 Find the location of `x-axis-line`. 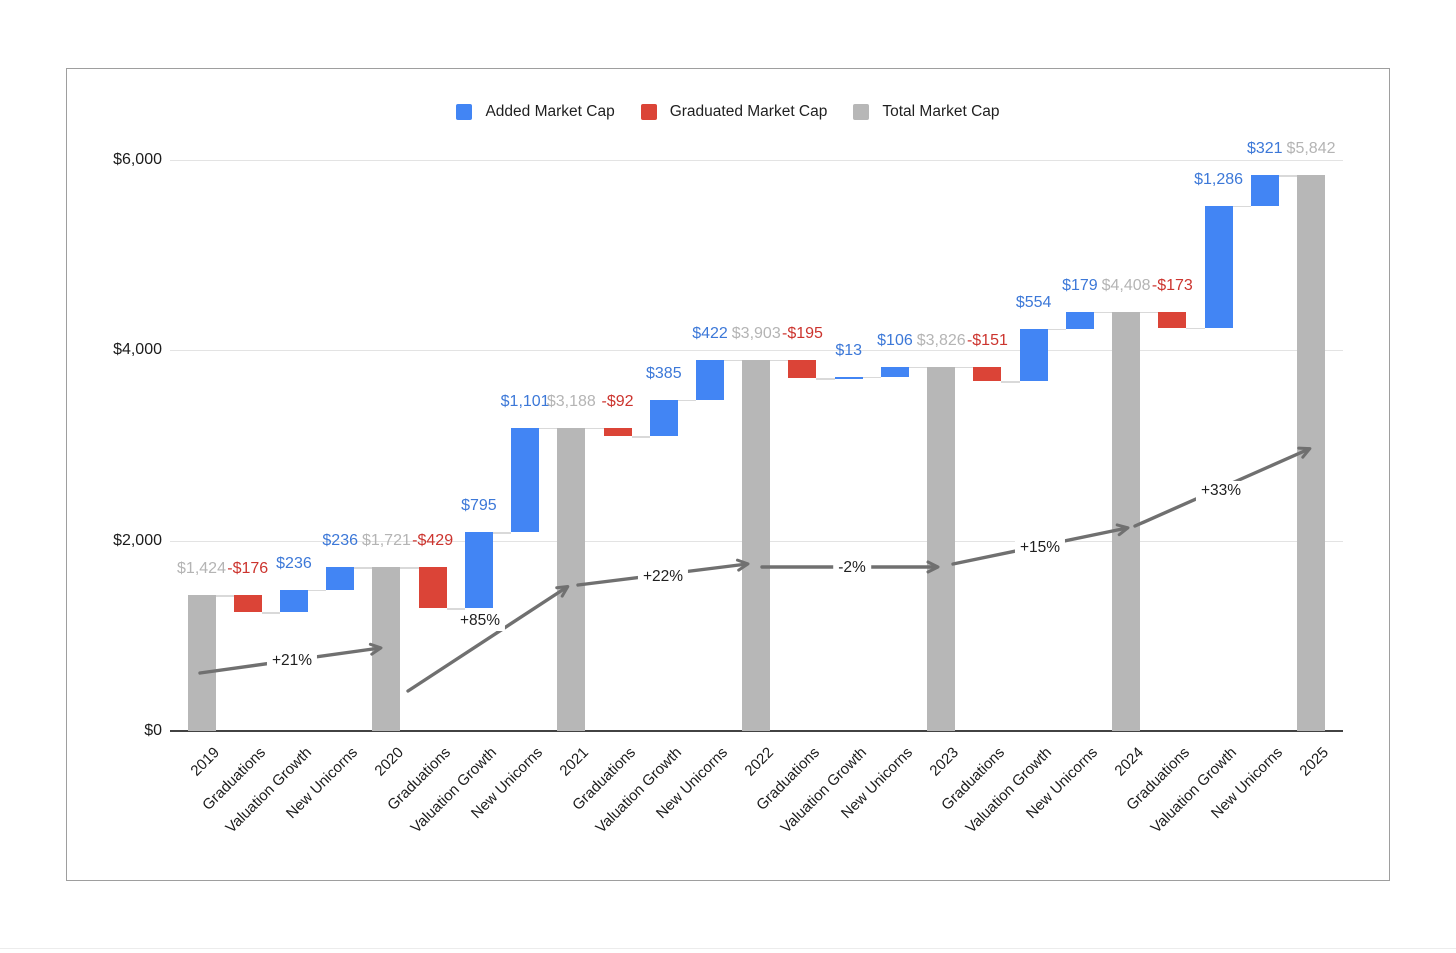

x-axis-line is located at coordinates (756, 731).